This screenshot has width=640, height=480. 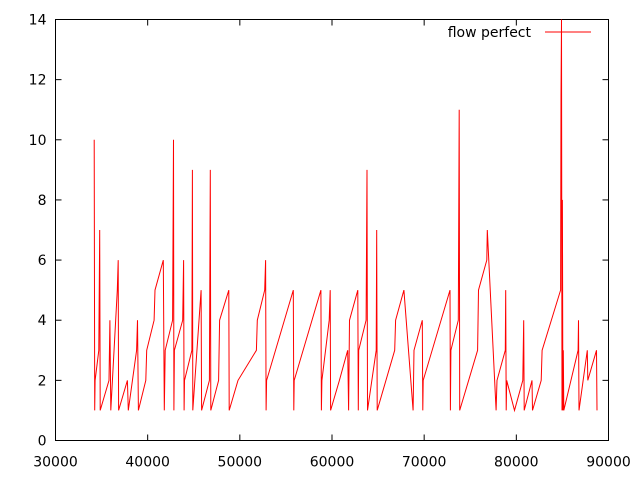 What do you see at coordinates (38, 81) in the screenshot?
I see `y-tick-label: 12` at bounding box center [38, 81].